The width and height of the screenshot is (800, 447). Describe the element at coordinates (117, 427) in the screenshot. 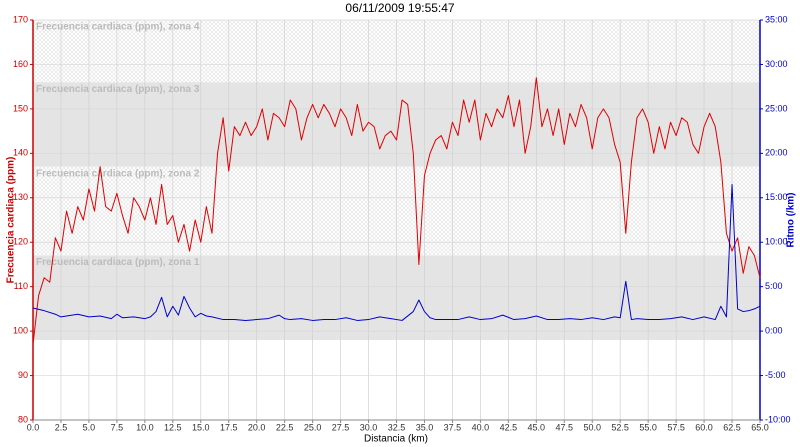

I see `x-tick-label: 7.5` at that location.